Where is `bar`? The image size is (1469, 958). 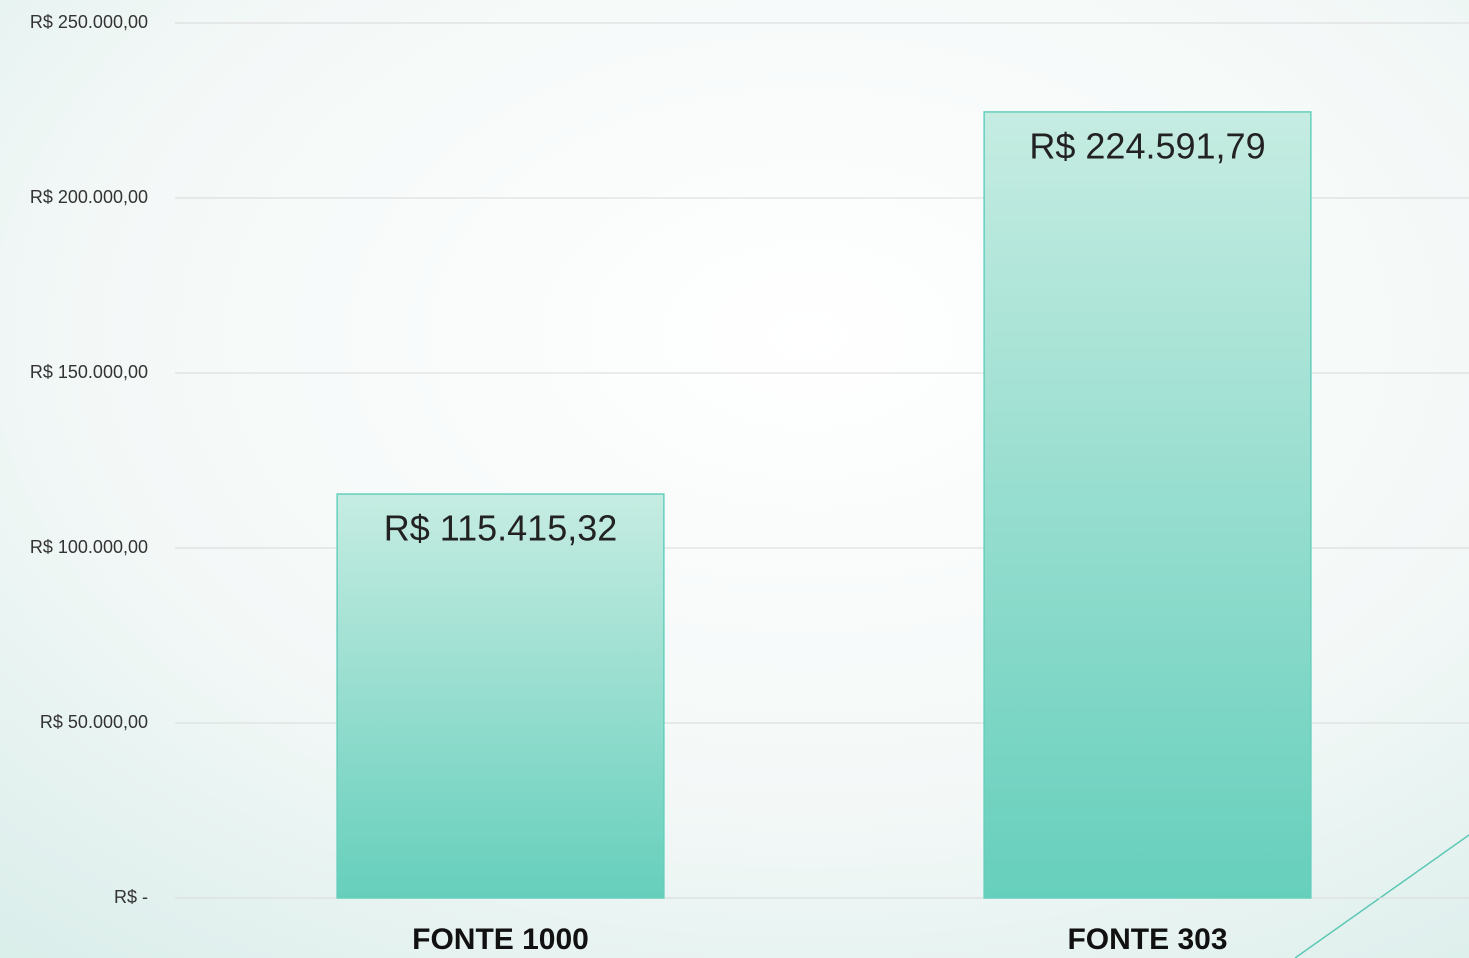
bar is located at coordinates (500, 696).